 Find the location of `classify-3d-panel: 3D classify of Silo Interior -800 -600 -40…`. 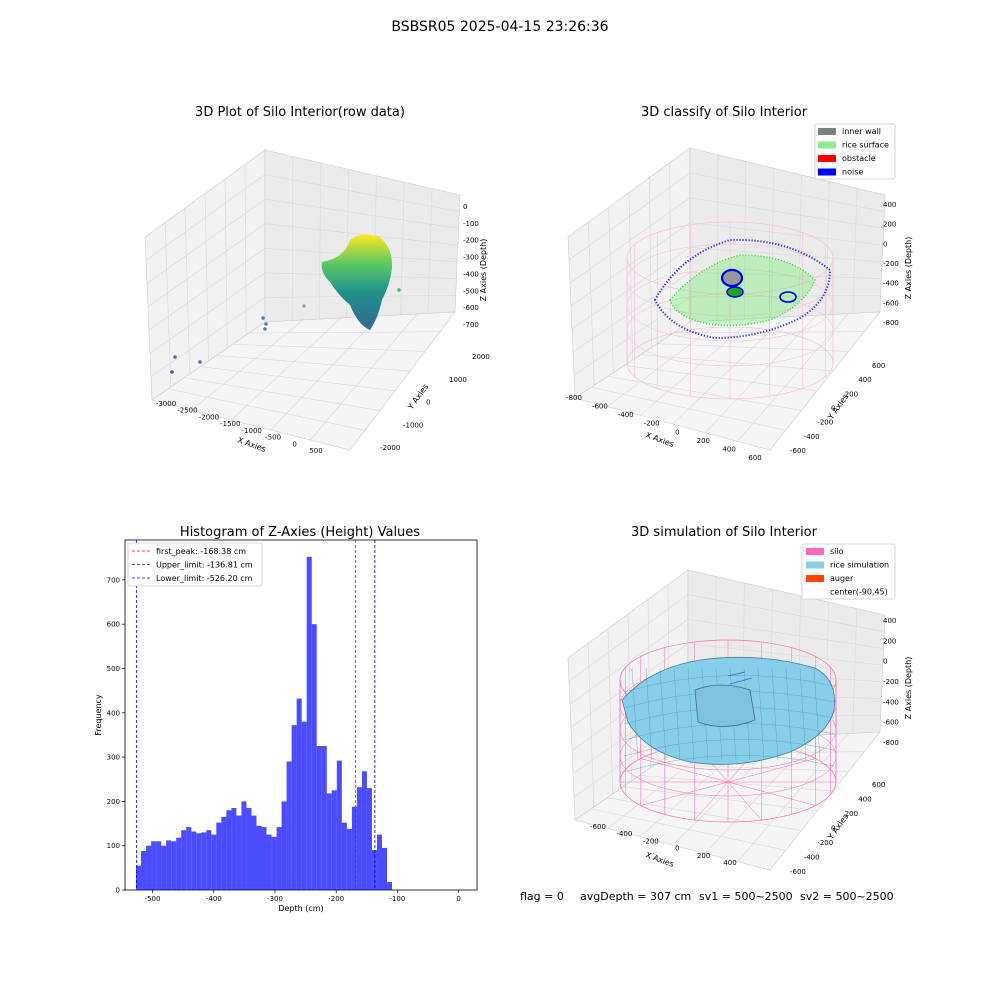

classify-3d-panel: 3D classify of Silo Interior -800 -600 -40… is located at coordinates (739, 283).